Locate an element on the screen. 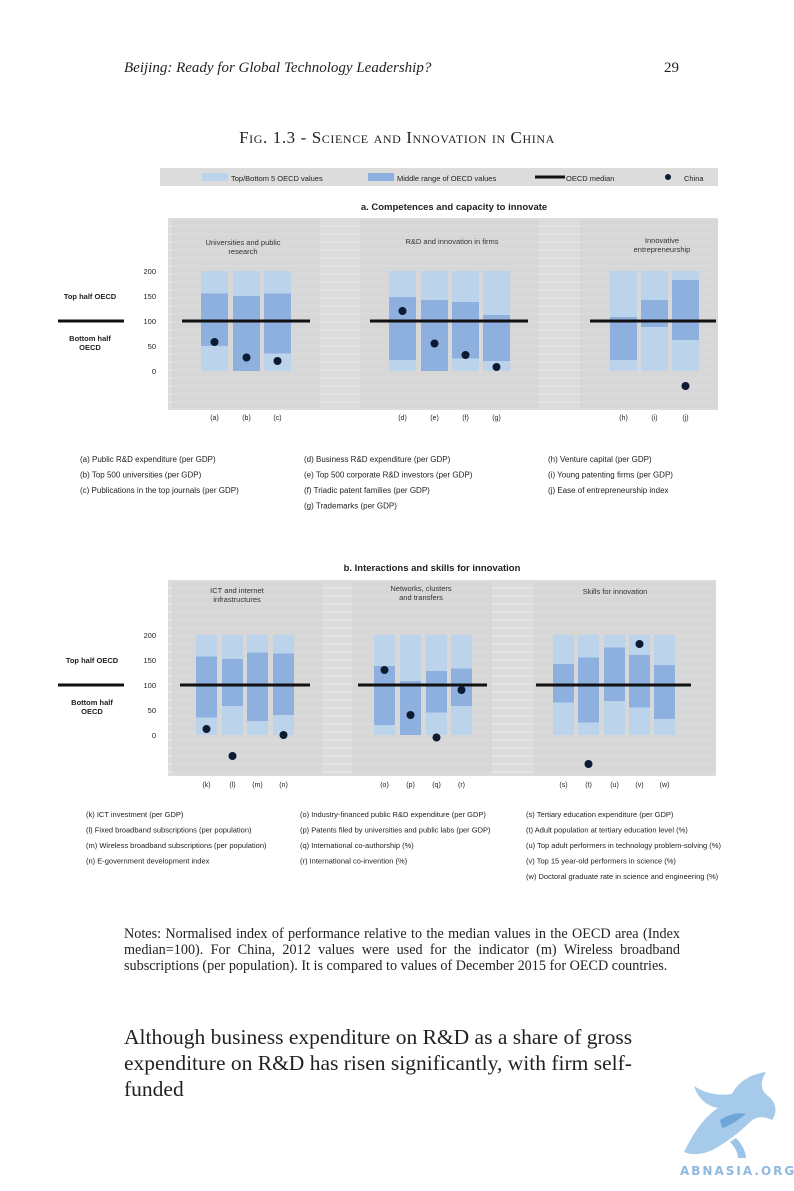  group-label: research is located at coordinates (242, 251).